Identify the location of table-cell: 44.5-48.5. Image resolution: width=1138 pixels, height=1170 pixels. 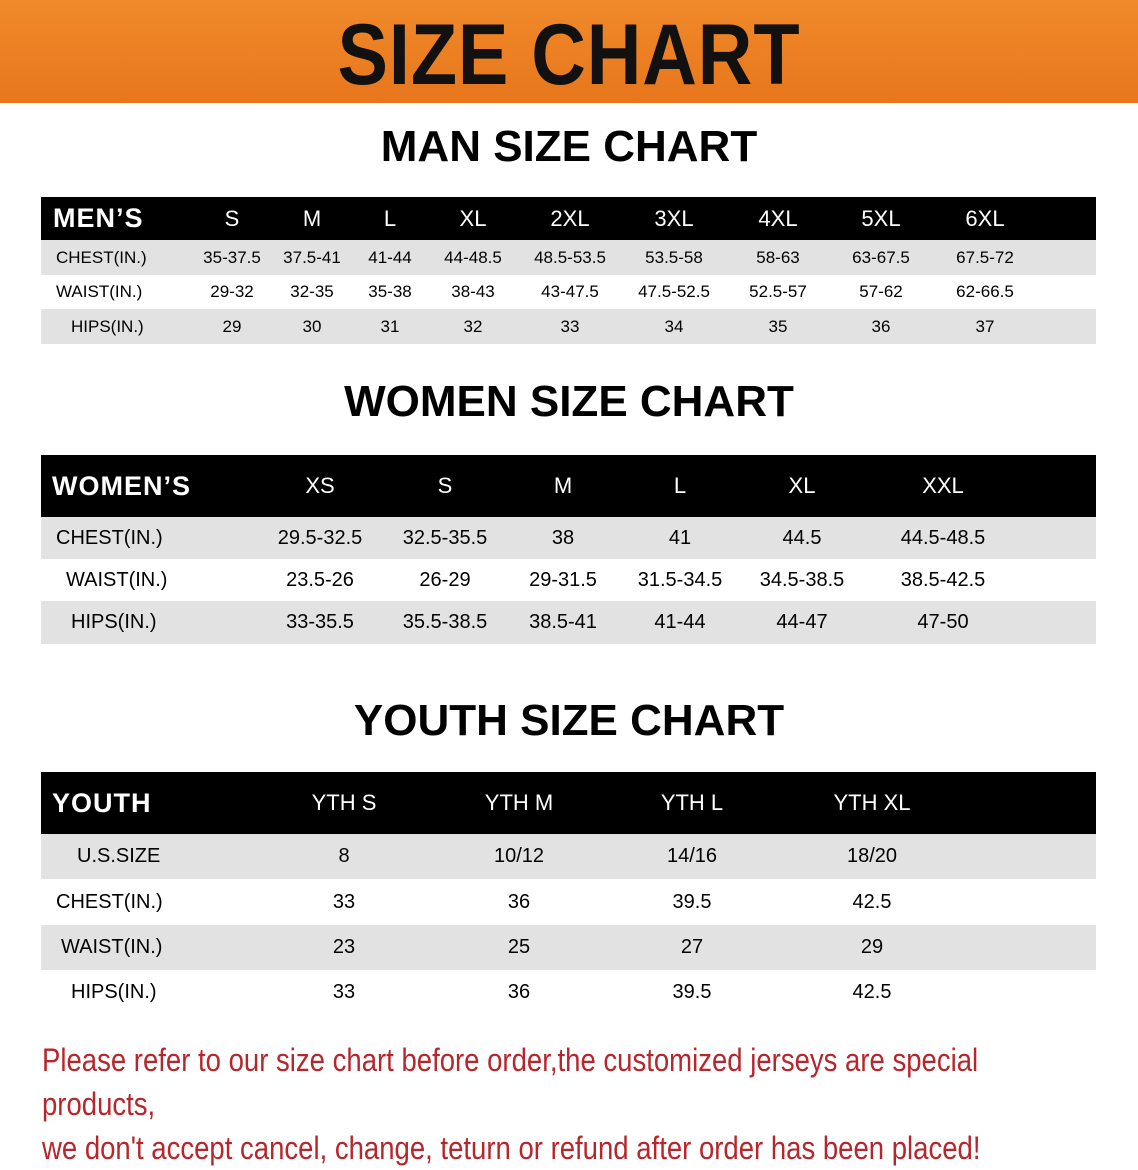
(943, 537).